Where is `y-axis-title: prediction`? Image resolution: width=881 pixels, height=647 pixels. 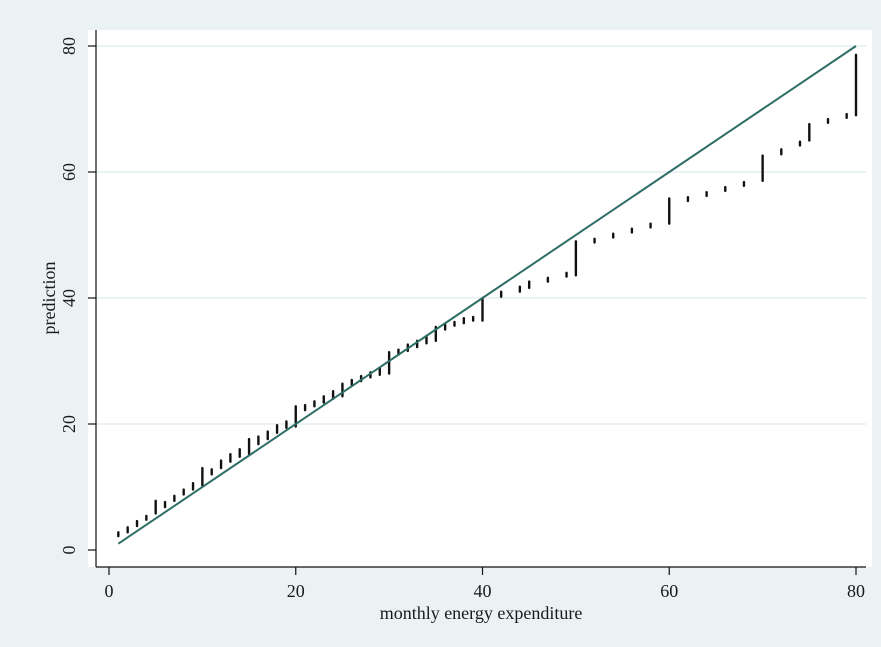
y-axis-title: prediction is located at coordinates (49, 298).